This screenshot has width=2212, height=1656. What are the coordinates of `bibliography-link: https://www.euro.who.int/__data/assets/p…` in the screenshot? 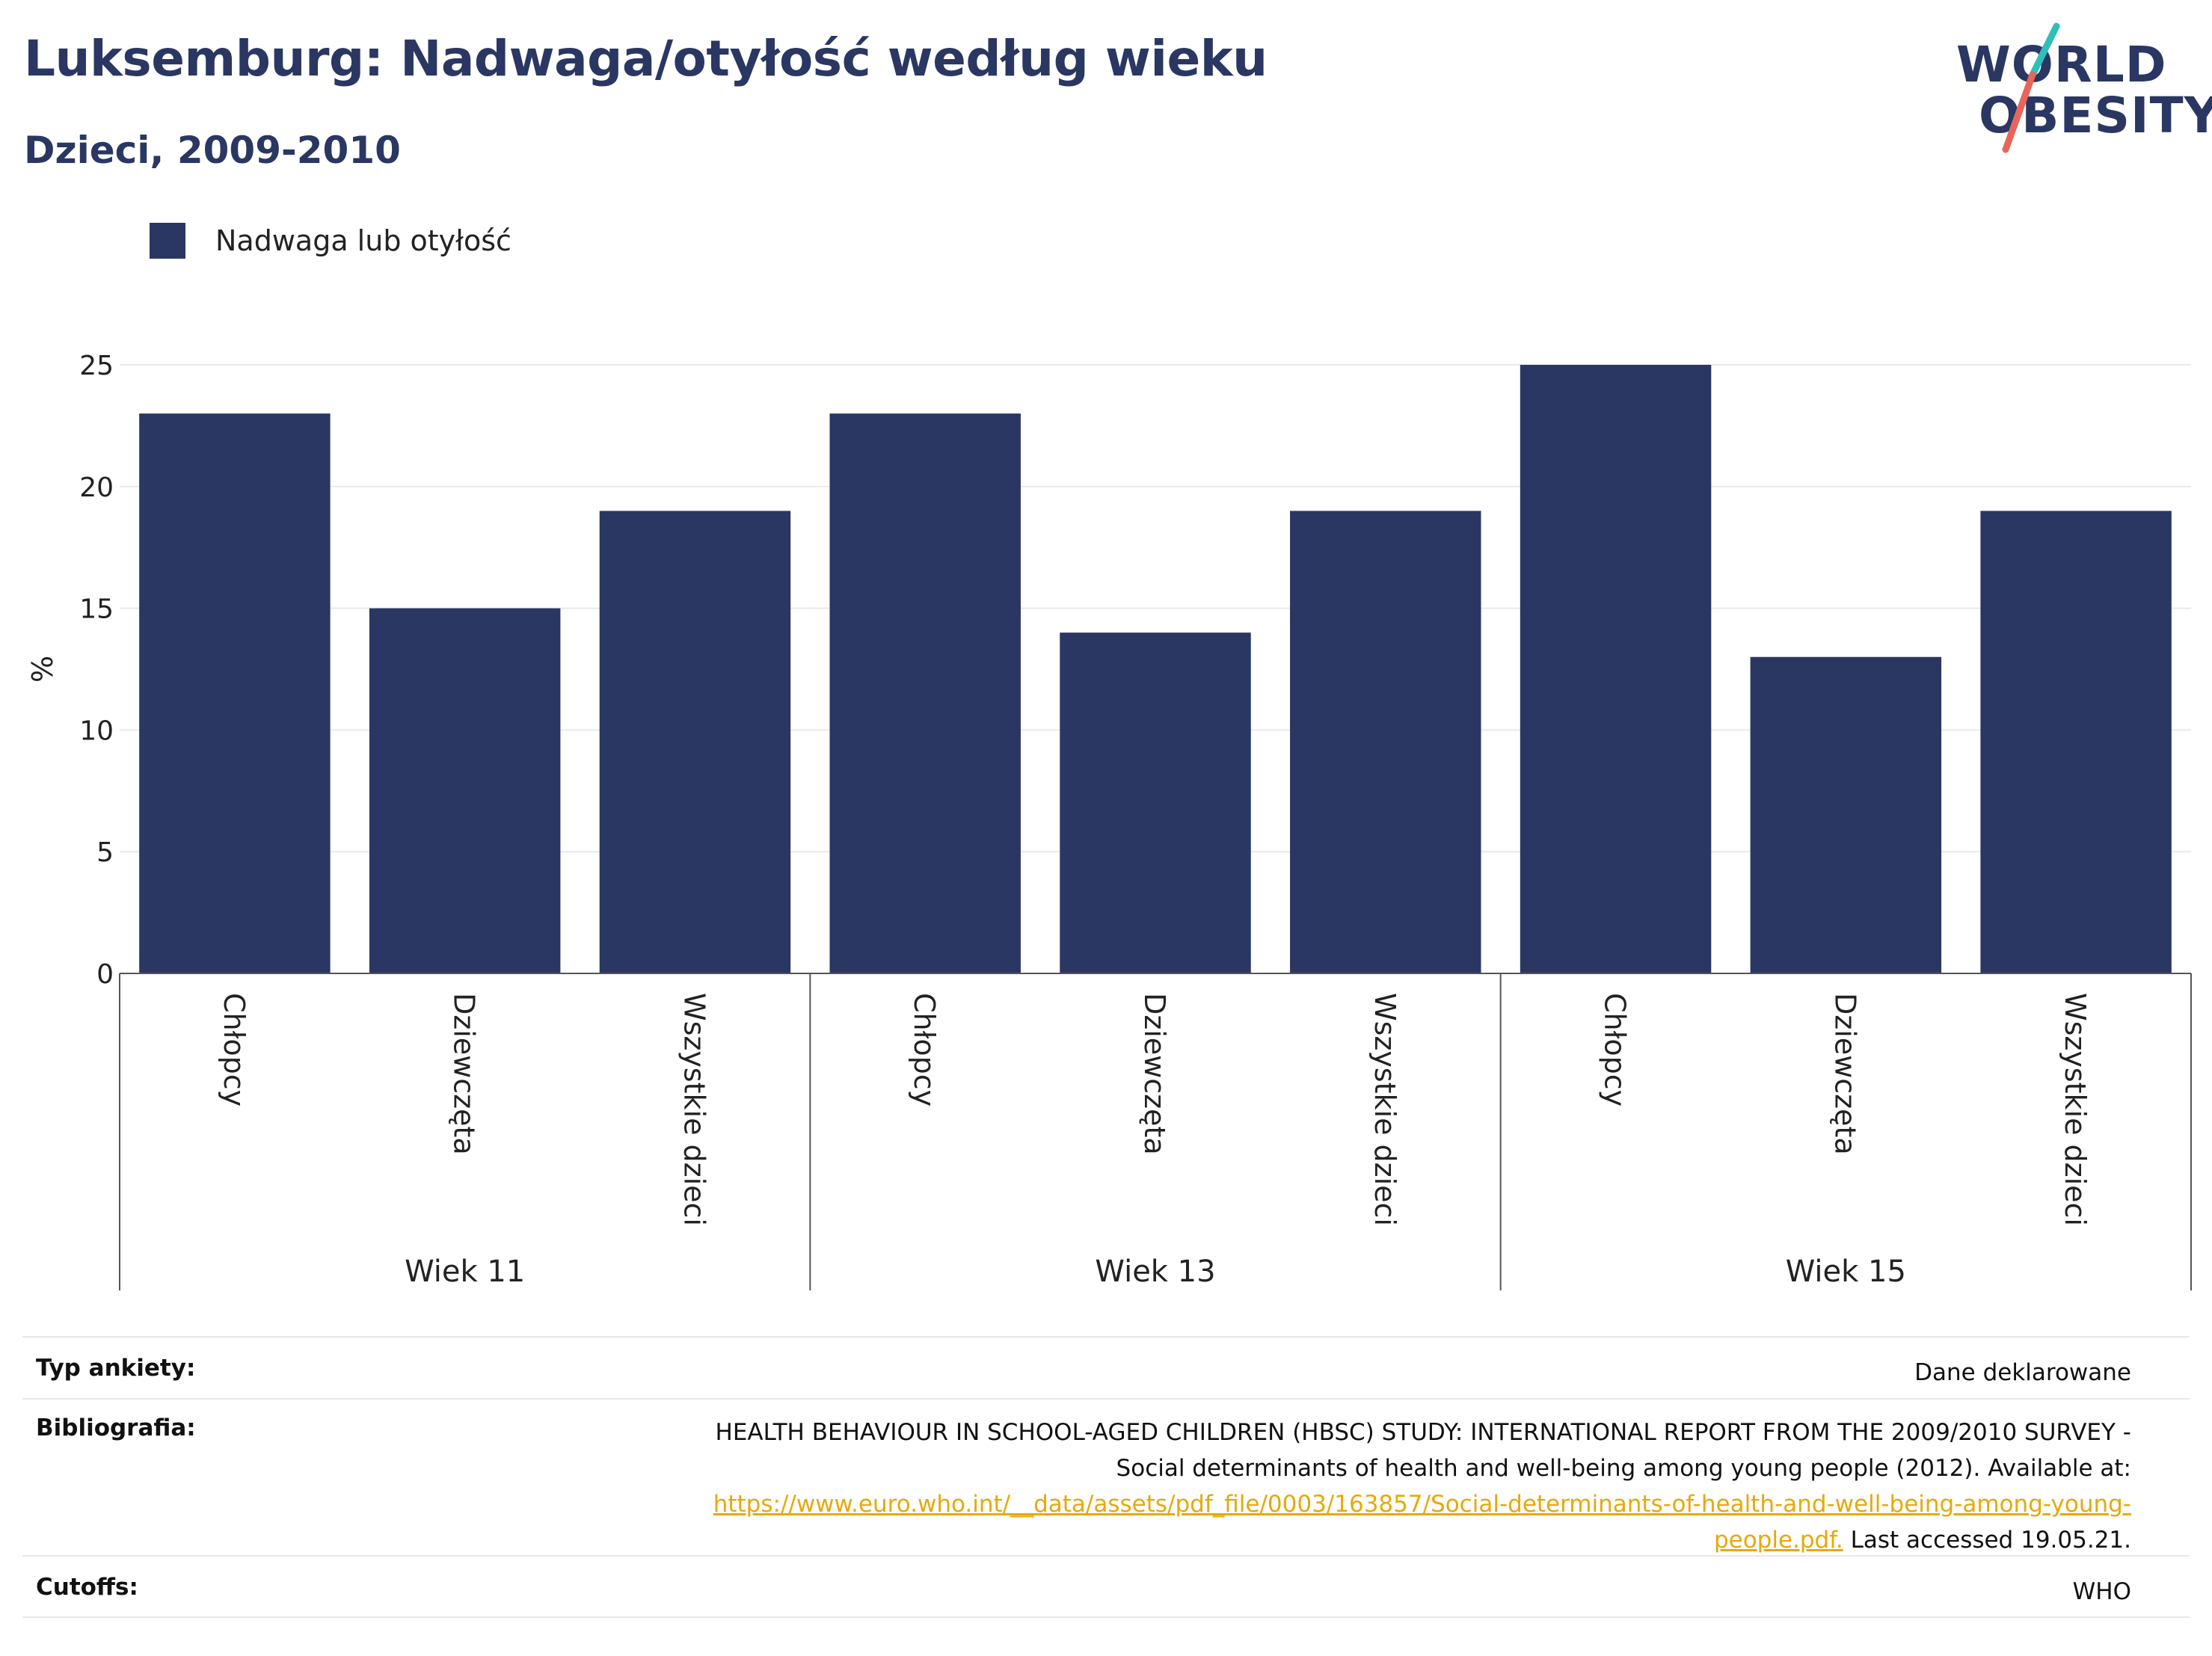 It's located at (1422, 1504).